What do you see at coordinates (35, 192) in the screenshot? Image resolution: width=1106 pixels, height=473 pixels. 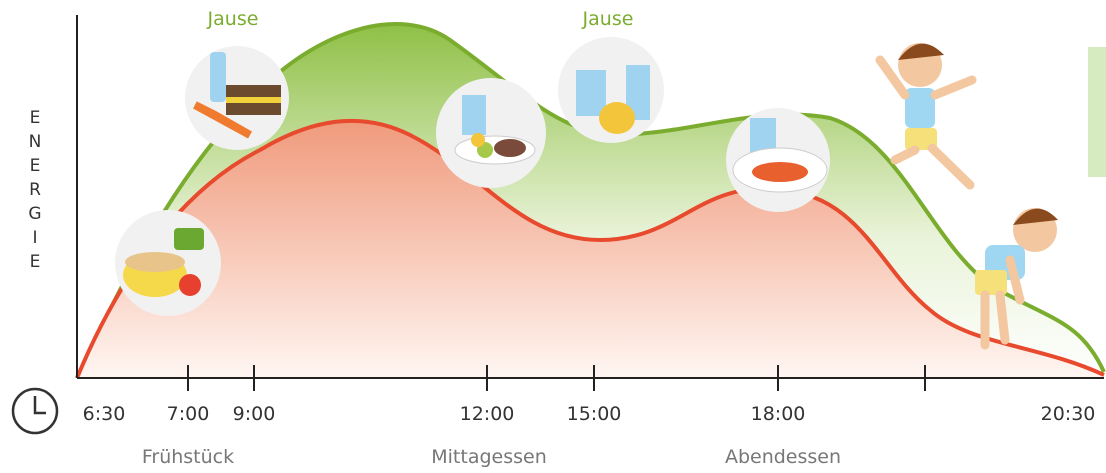 I see `y-axis-label: ENERGIE` at bounding box center [35, 192].